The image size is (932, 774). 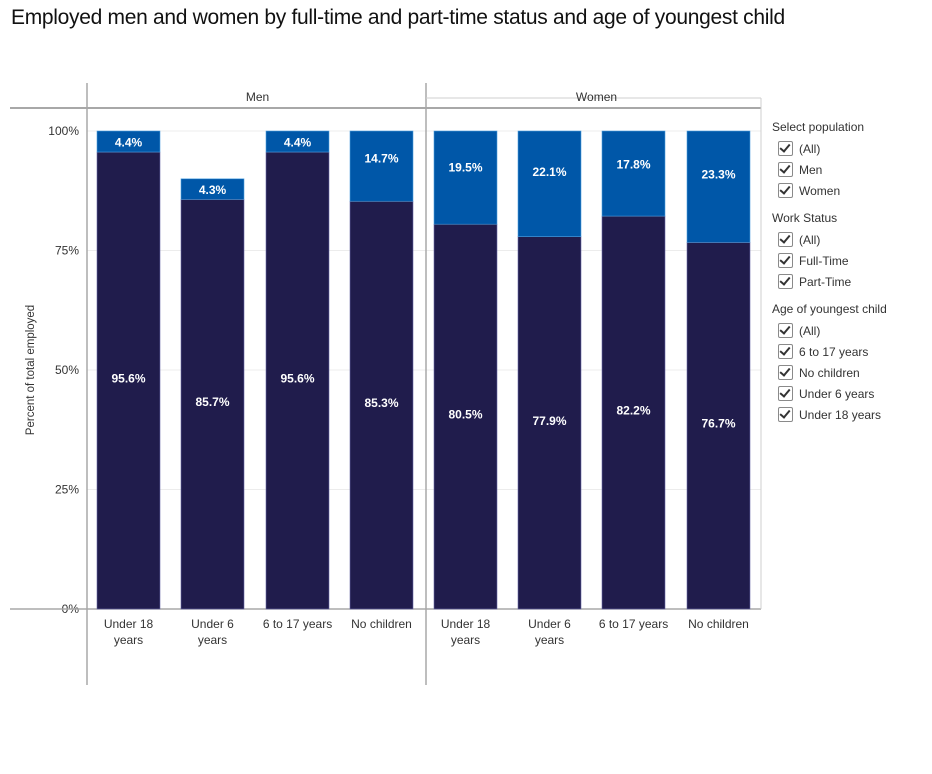 I want to click on filter-women: Women, so click(x=829, y=190).